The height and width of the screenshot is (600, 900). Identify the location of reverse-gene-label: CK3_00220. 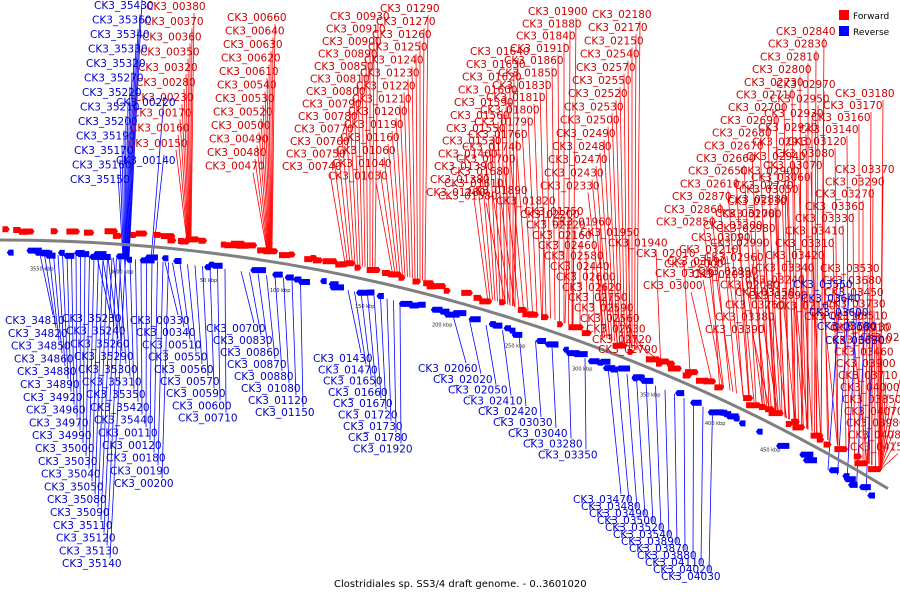
(146, 103).